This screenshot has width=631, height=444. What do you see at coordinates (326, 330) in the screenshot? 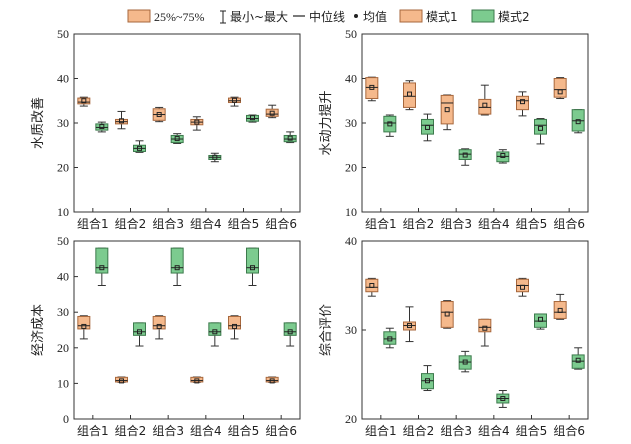
I see `y-axis-label-overall-evaluation: 综合评价` at bounding box center [326, 330].